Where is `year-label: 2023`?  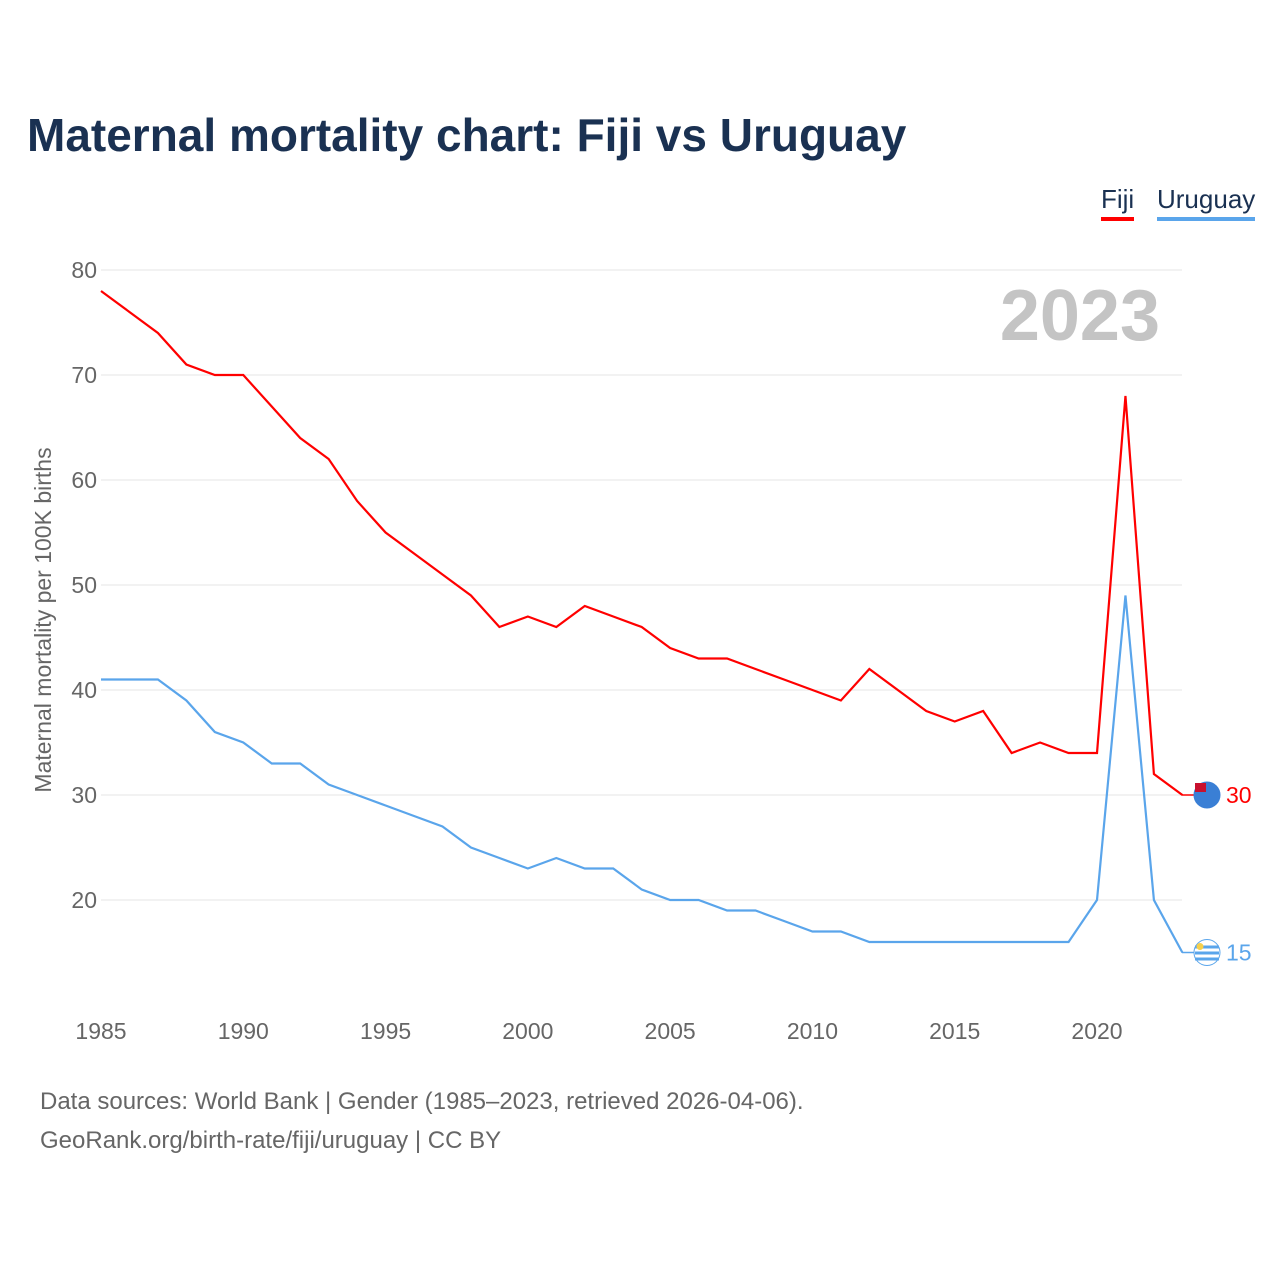
year-label: 2023 is located at coordinates (1080, 316).